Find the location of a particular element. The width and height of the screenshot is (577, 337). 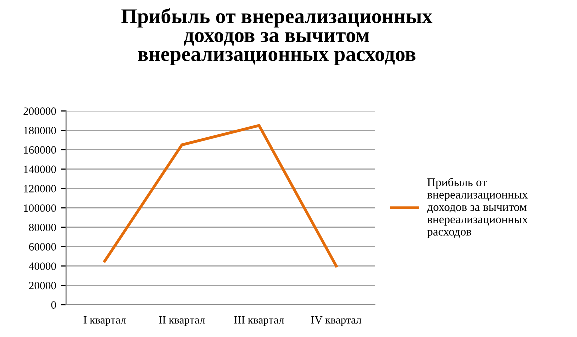

y-tick-label: 80000 is located at coordinates (42, 228).